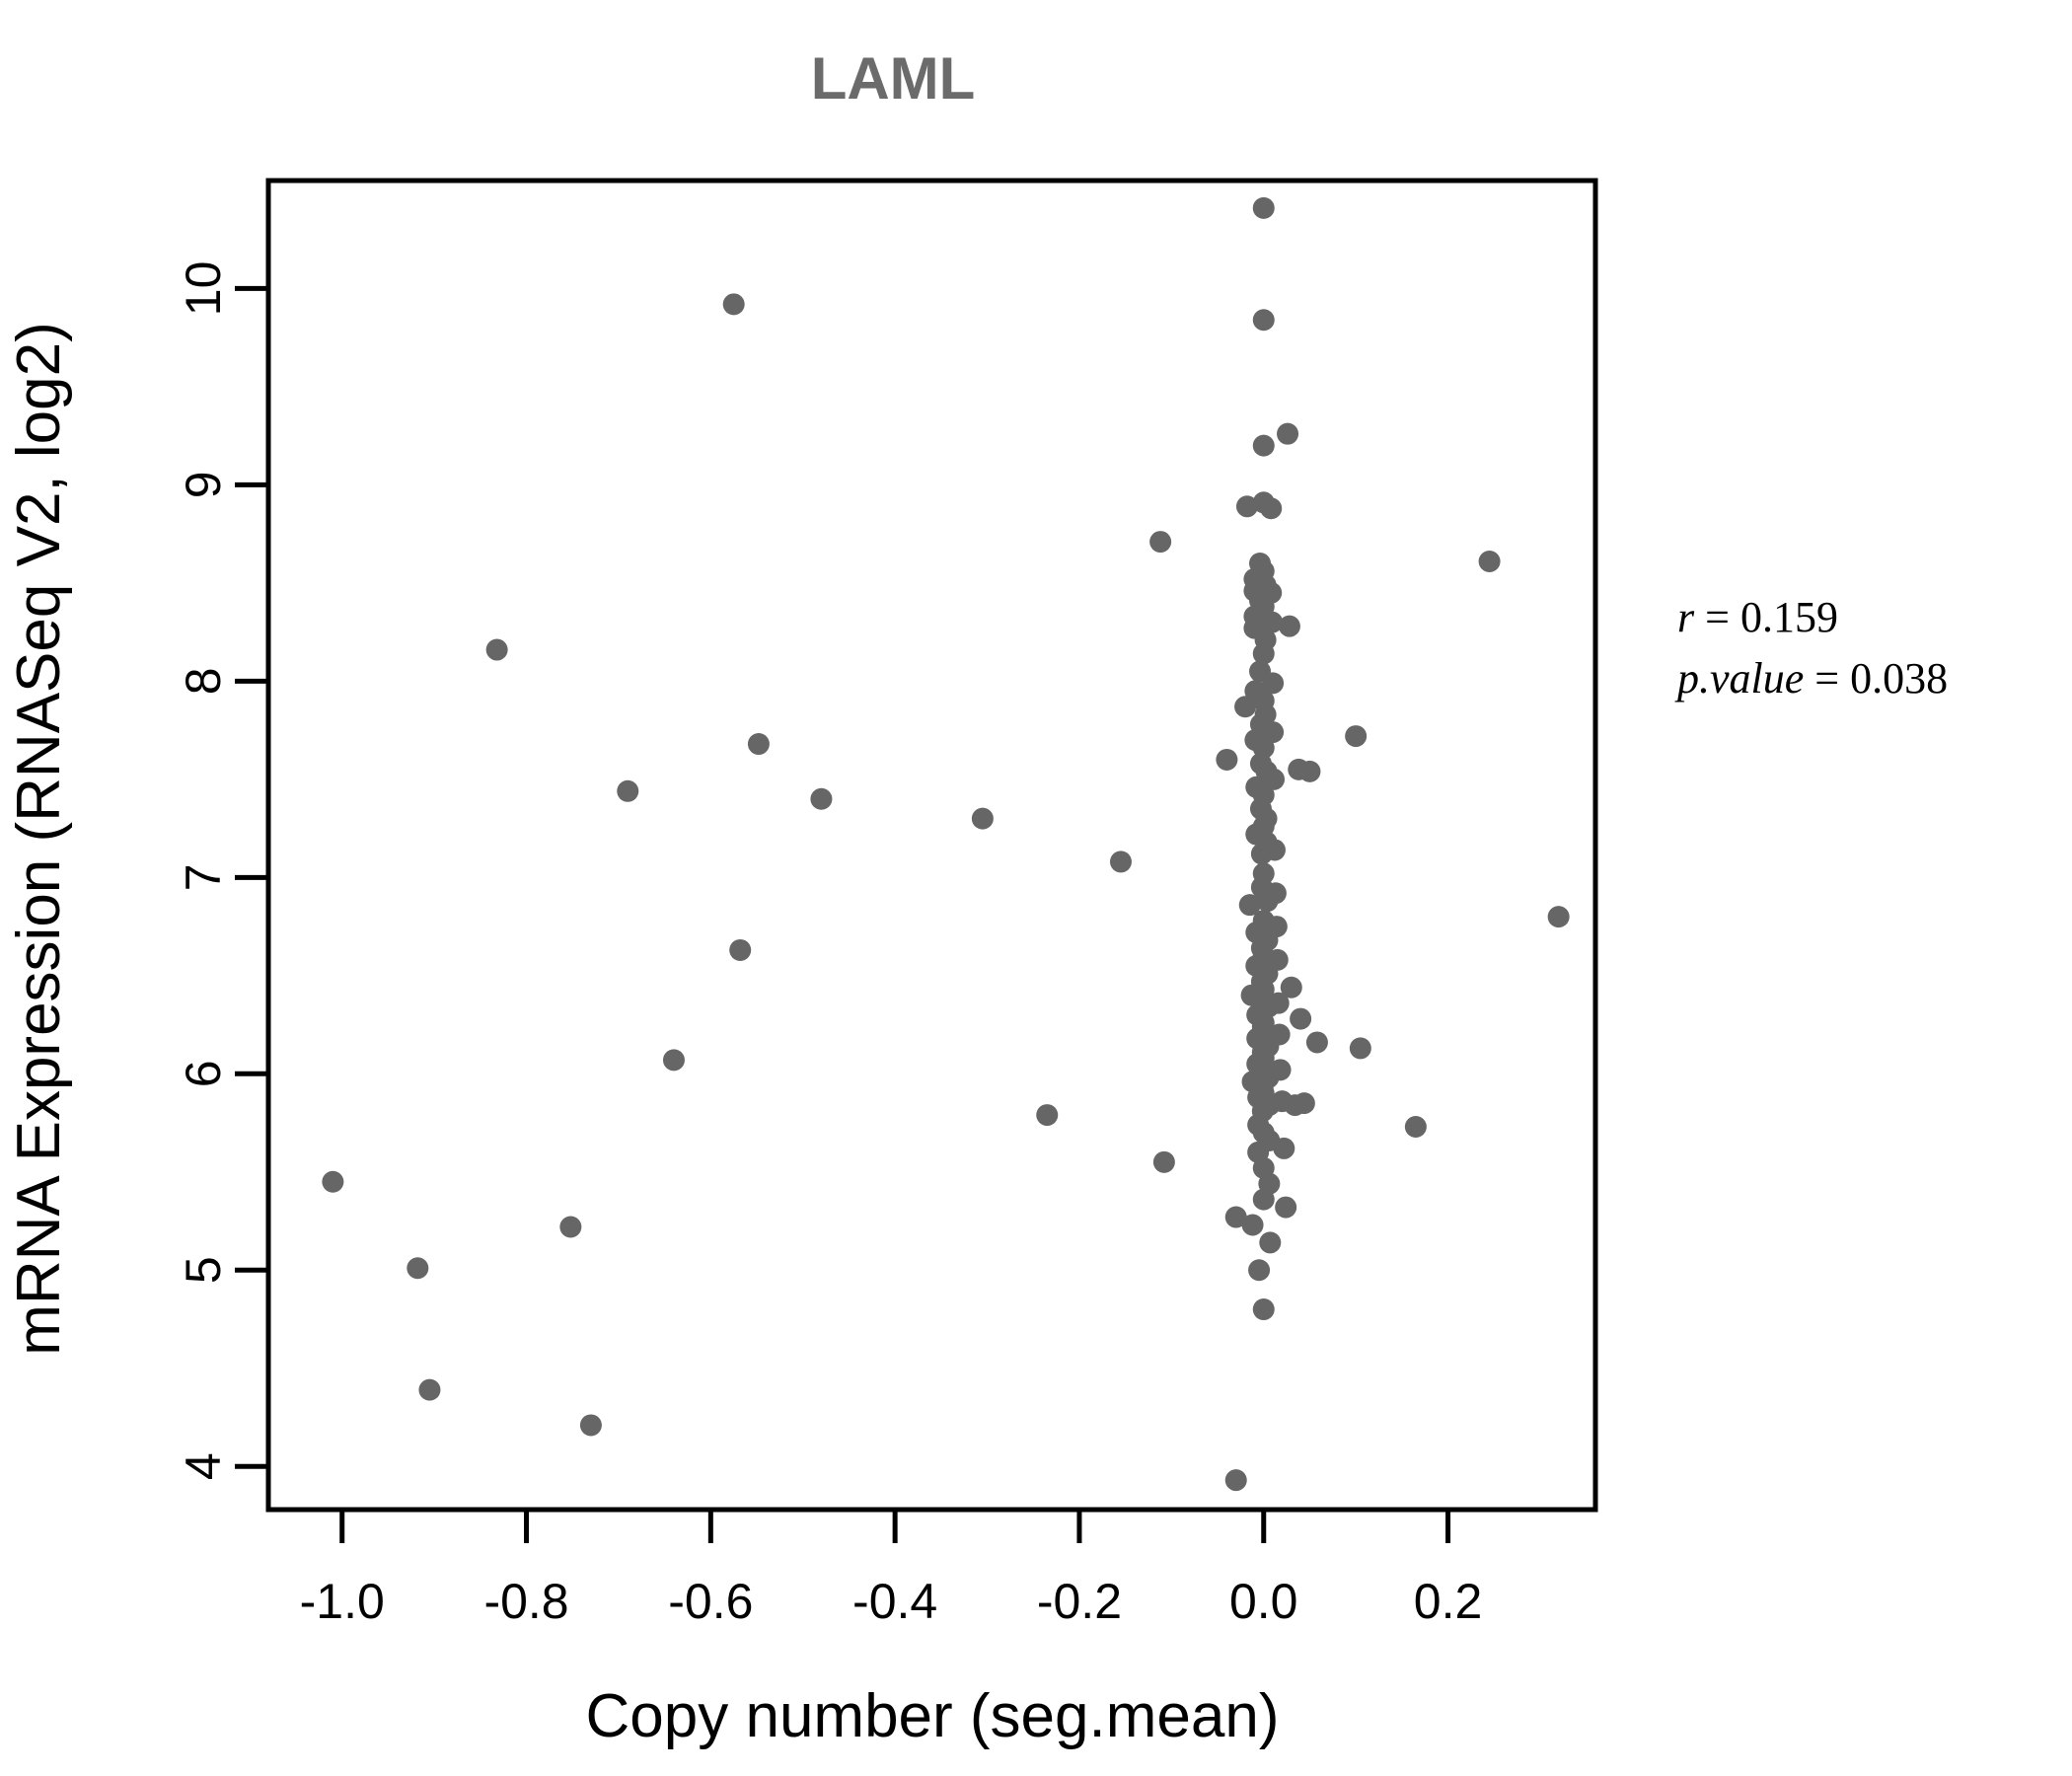 Image resolution: width=2072 pixels, height=1776 pixels. Describe the element at coordinates (525, 1602) in the screenshot. I see `x-tick-label: -0.8` at that location.